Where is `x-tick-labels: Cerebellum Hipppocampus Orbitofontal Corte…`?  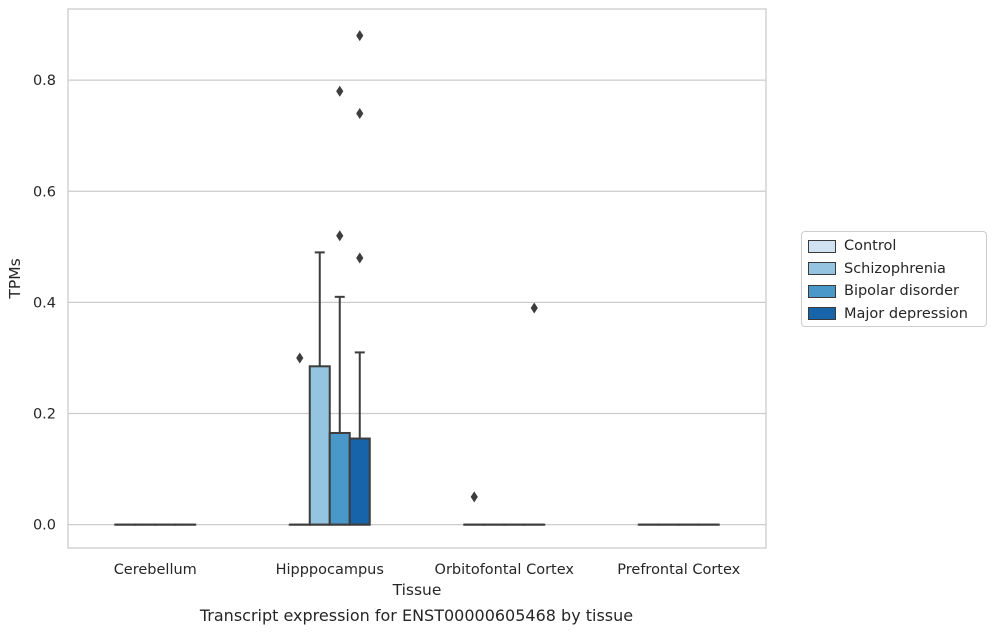
x-tick-labels: Cerebellum Hipppocampus Orbitofontal Corte… is located at coordinates (427, 570).